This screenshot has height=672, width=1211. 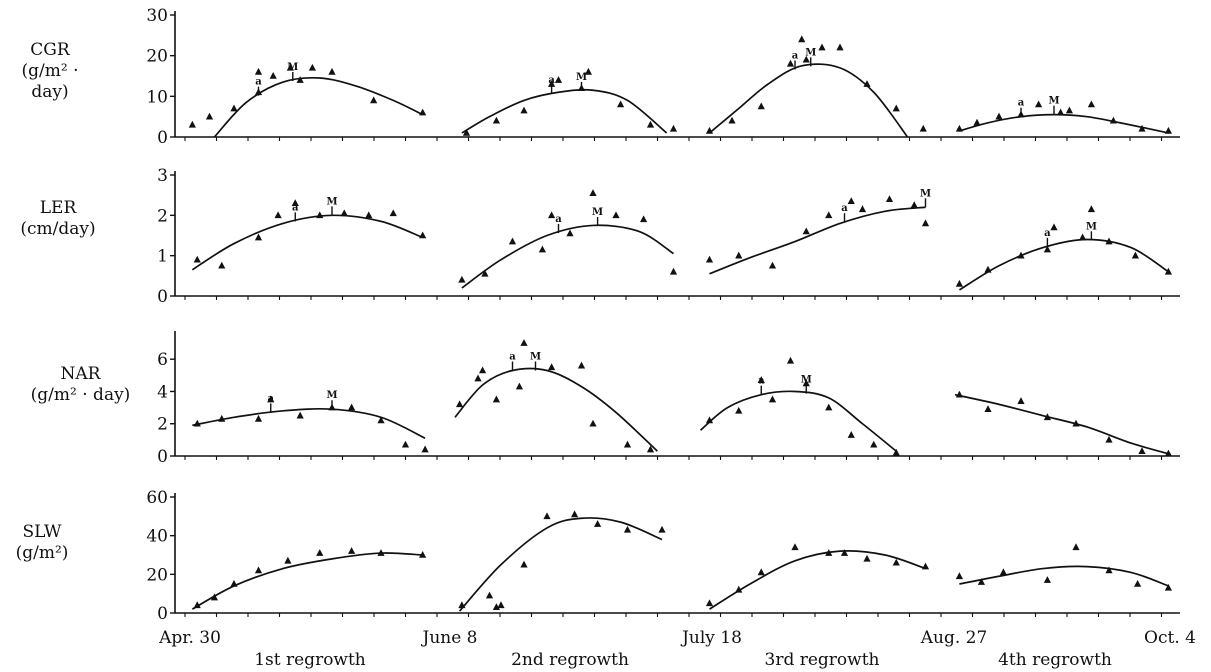 What do you see at coordinates (162, 257) in the screenshot?
I see `ler-y-tick-label: 1` at bounding box center [162, 257].